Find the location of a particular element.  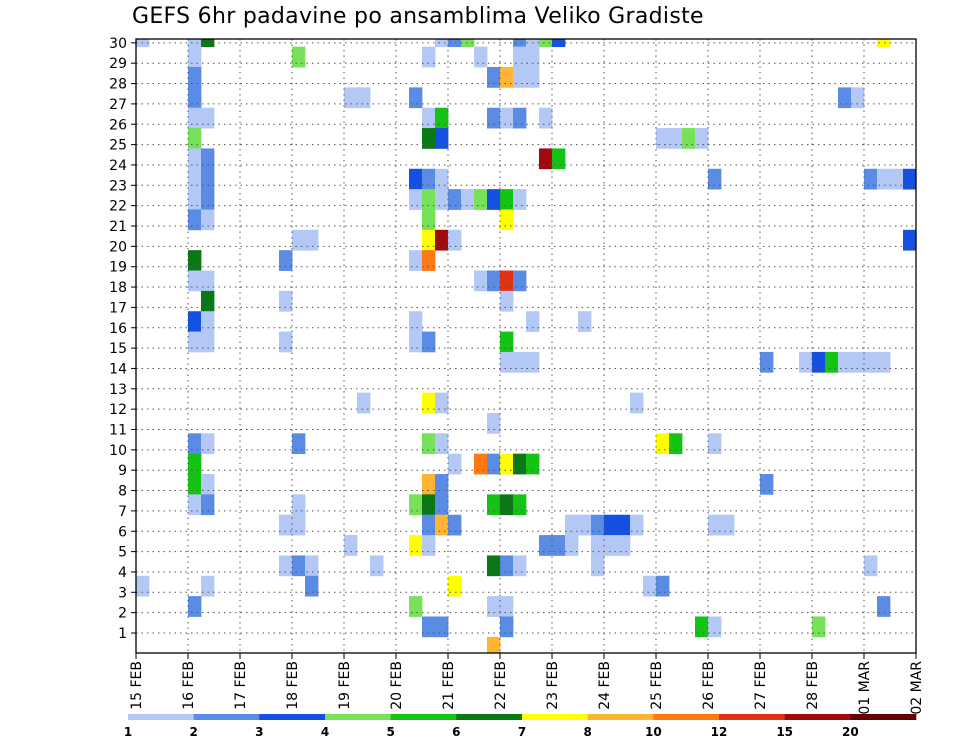

color-scale-label: 8 is located at coordinates (587, 732).